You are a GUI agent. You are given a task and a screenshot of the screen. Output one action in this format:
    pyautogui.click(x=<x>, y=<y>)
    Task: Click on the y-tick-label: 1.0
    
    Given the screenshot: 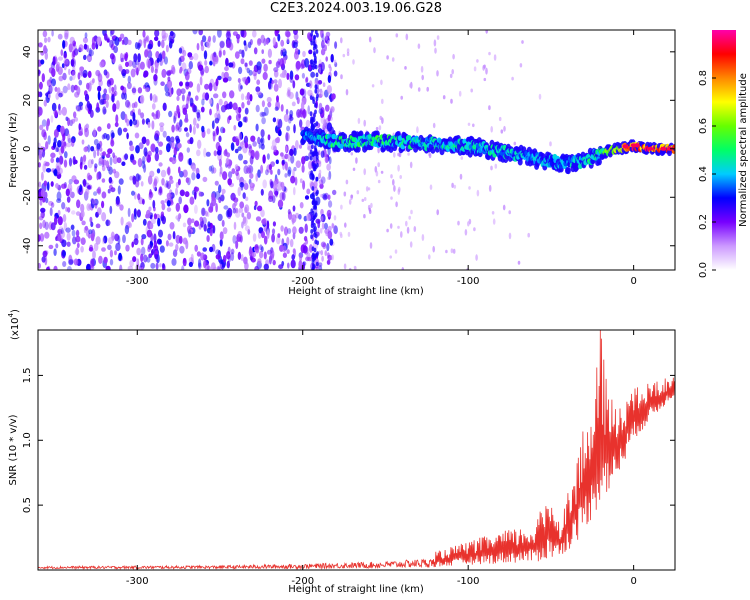 What is the action you would take?
    pyautogui.click(x=27, y=440)
    